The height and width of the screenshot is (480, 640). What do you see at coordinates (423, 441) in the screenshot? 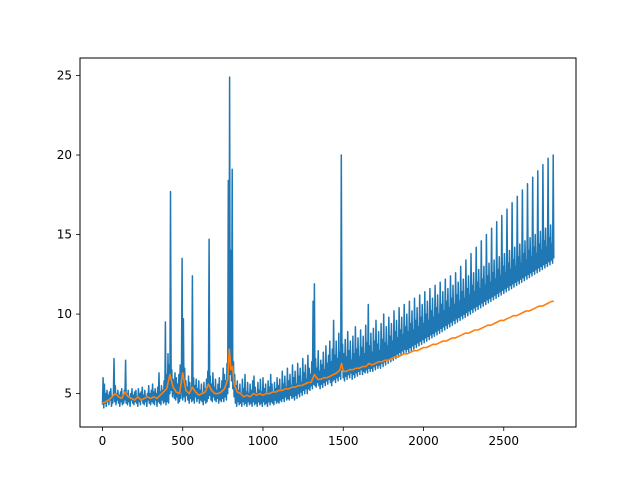
I see `x-tick-label-4: 2000` at bounding box center [423, 441].